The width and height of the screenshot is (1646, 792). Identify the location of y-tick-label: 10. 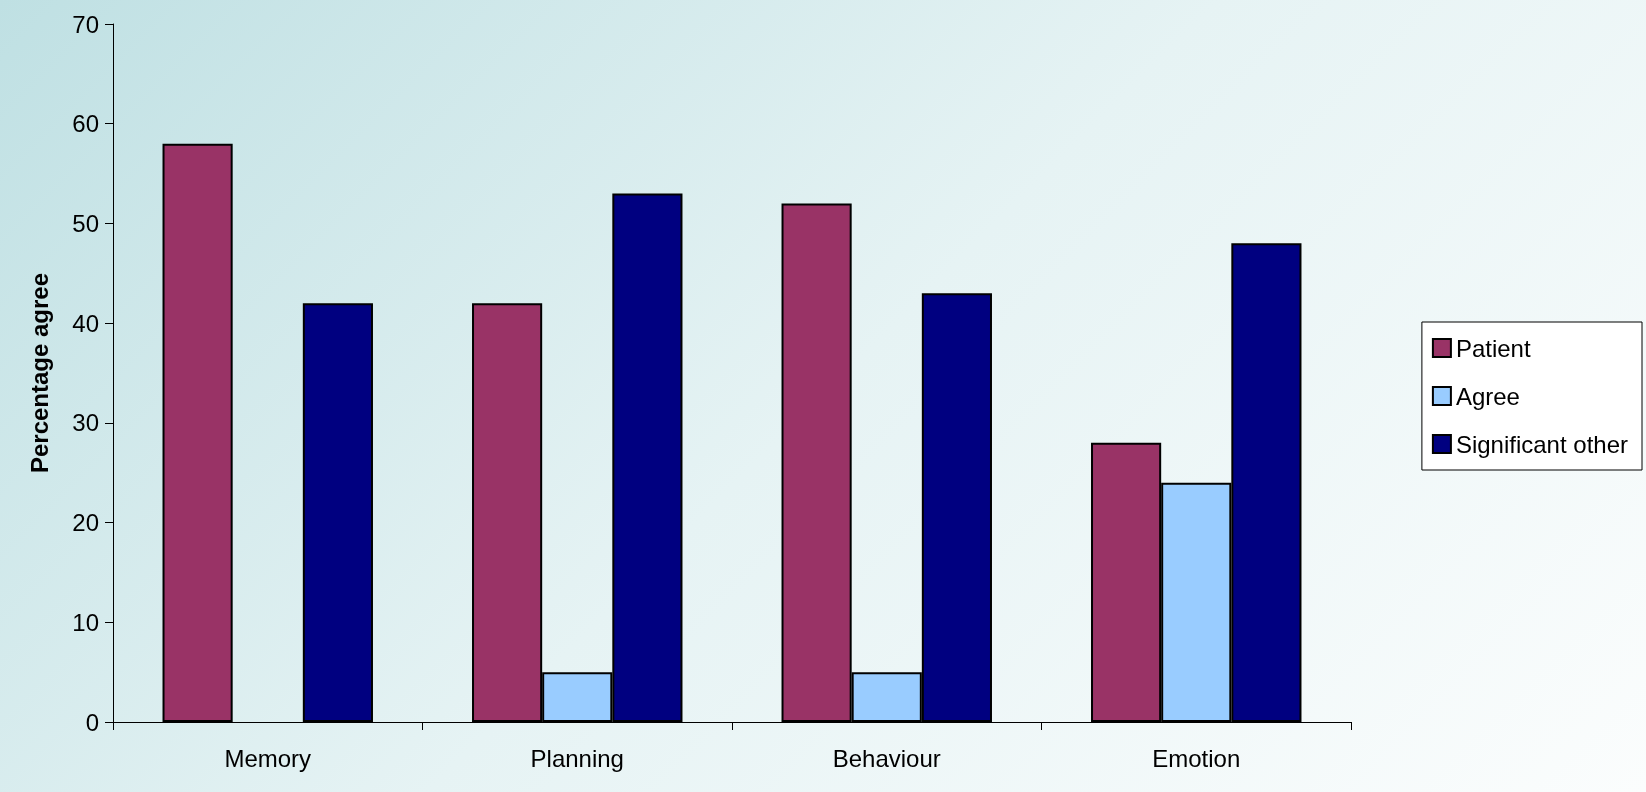
(85, 622).